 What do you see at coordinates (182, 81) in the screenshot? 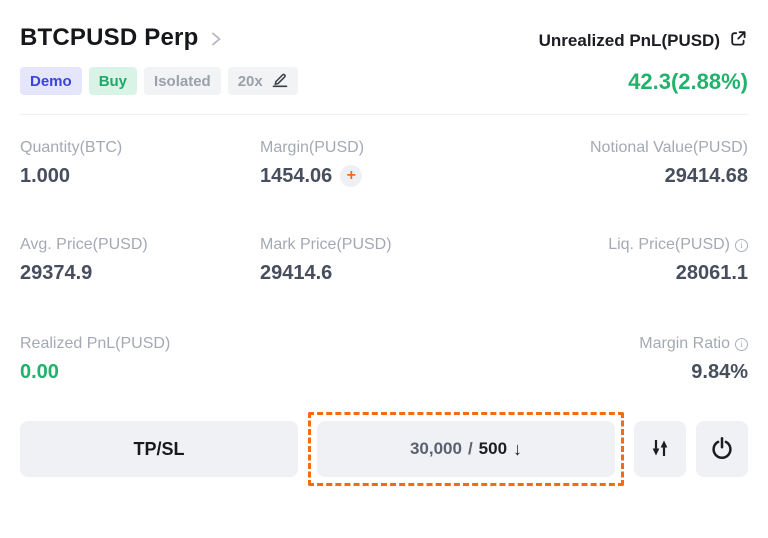
I see `margin-mode-badge: Isolated` at bounding box center [182, 81].